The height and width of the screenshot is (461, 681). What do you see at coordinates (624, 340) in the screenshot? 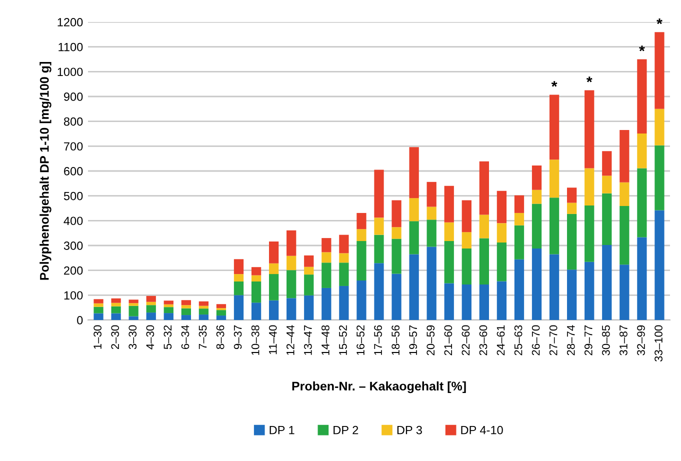
I see `x-tick-label: 31–87` at bounding box center [624, 340].